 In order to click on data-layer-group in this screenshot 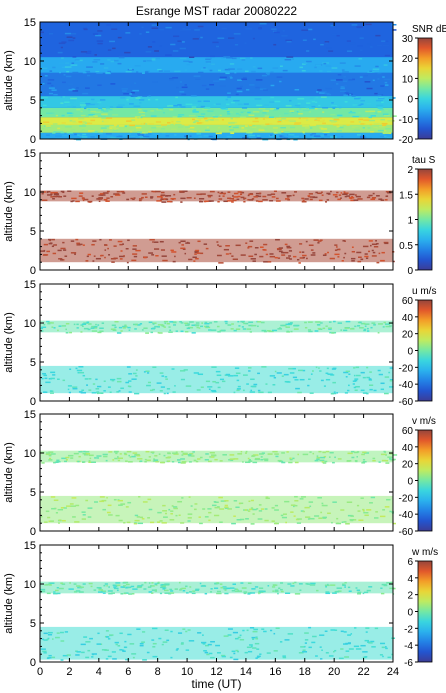, I will do `click(219, 487)`.